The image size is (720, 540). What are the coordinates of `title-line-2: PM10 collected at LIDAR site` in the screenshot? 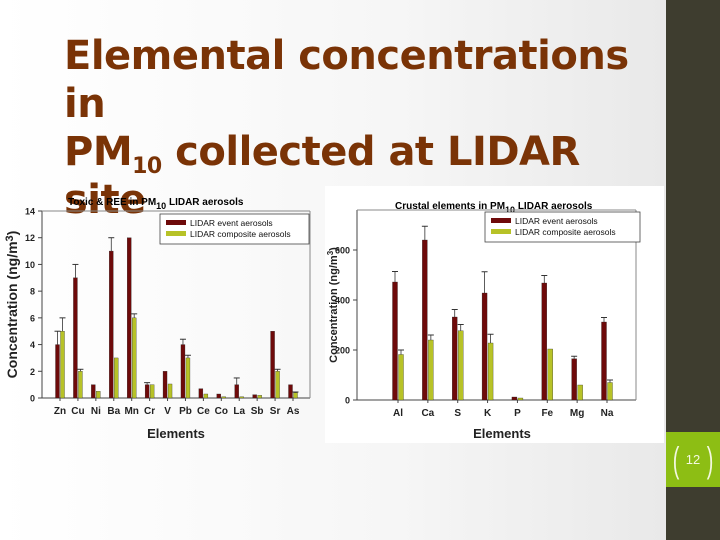 It's located at (364, 176).